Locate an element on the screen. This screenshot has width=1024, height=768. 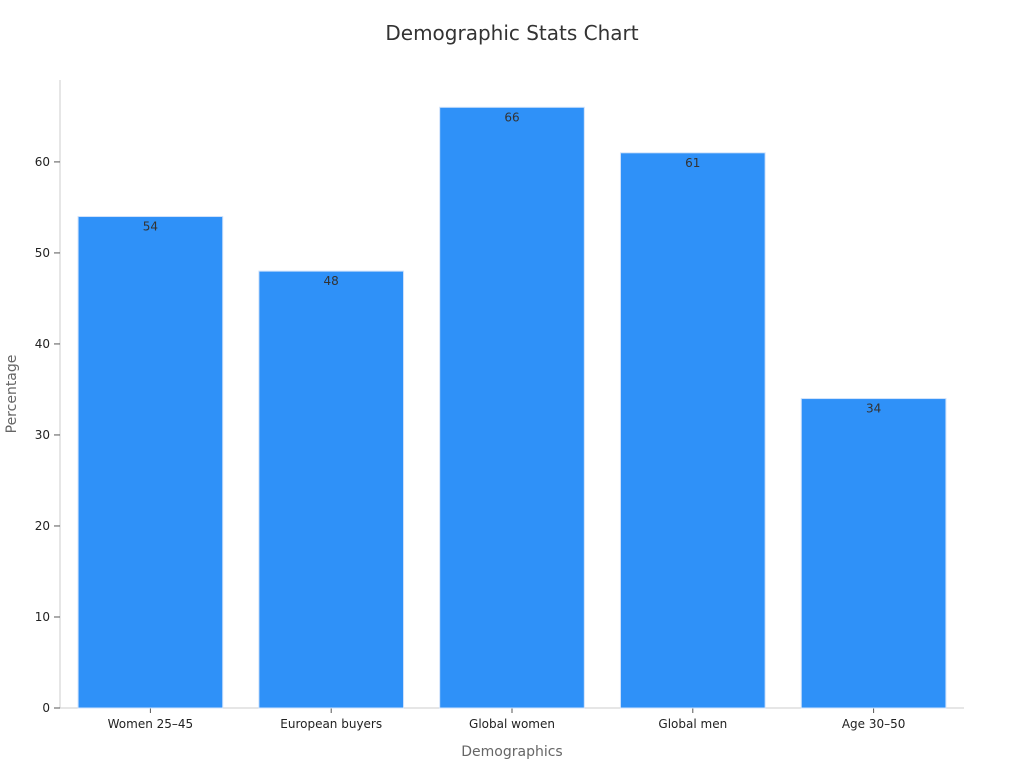
x-tick-label: Women 25–45 is located at coordinates (151, 724).